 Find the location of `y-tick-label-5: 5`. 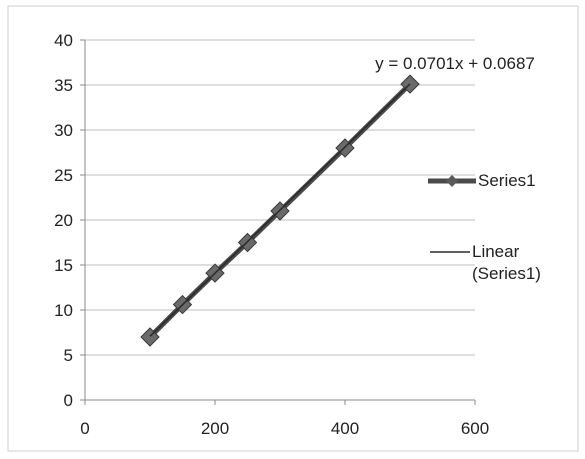

y-tick-label-5: 5 is located at coordinates (68, 355).